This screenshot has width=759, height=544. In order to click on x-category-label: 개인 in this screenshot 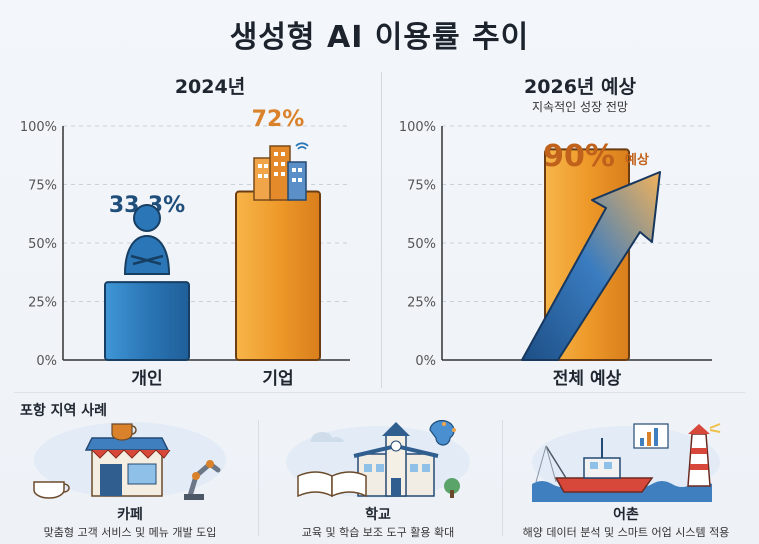, I will do `click(146, 379)`.